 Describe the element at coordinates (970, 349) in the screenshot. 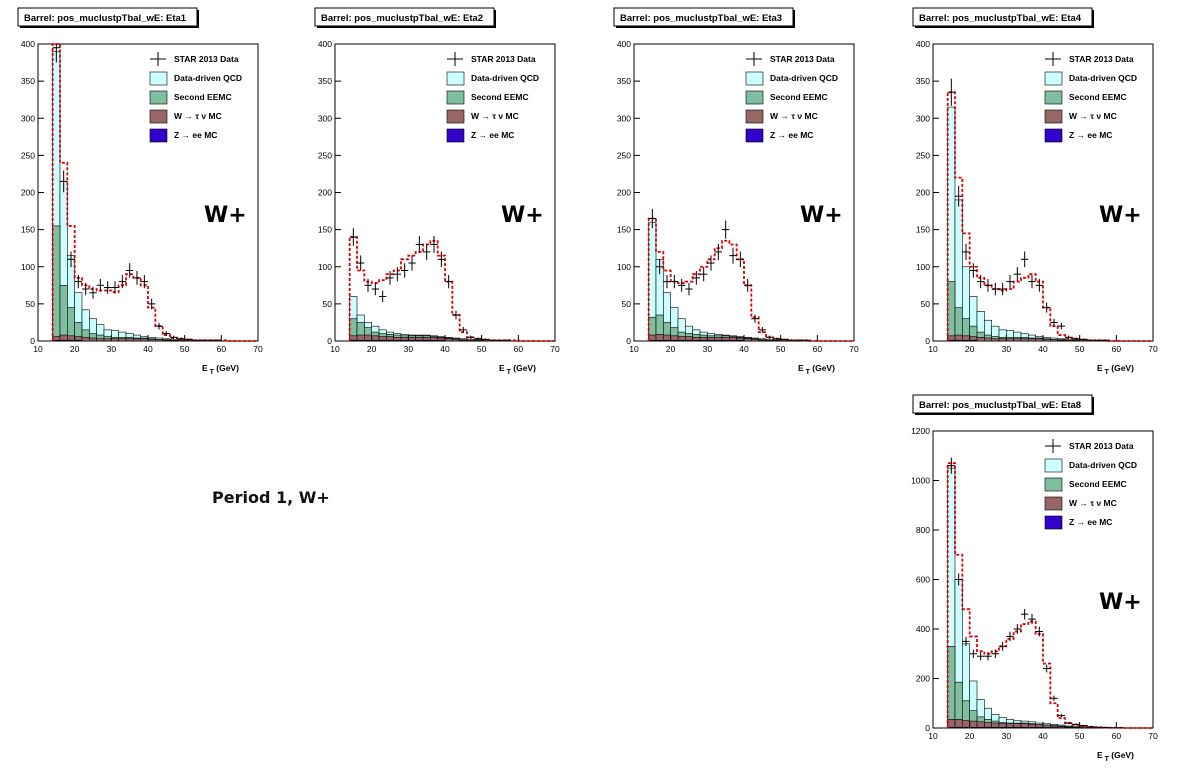

I see `x-tick-label: 20` at that location.